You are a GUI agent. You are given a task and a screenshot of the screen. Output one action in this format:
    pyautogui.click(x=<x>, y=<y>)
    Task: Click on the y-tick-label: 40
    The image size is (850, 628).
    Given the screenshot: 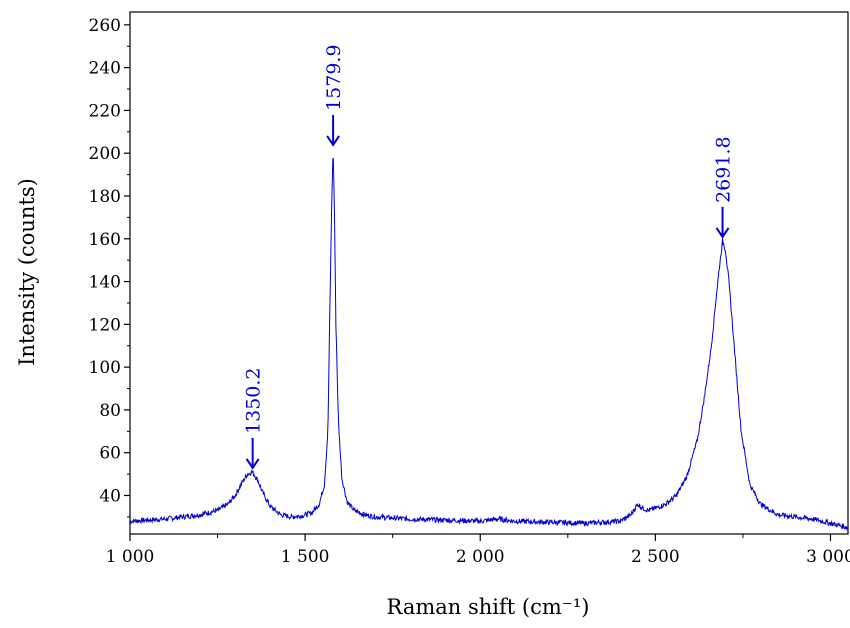 What is the action you would take?
    pyautogui.click(x=110, y=496)
    